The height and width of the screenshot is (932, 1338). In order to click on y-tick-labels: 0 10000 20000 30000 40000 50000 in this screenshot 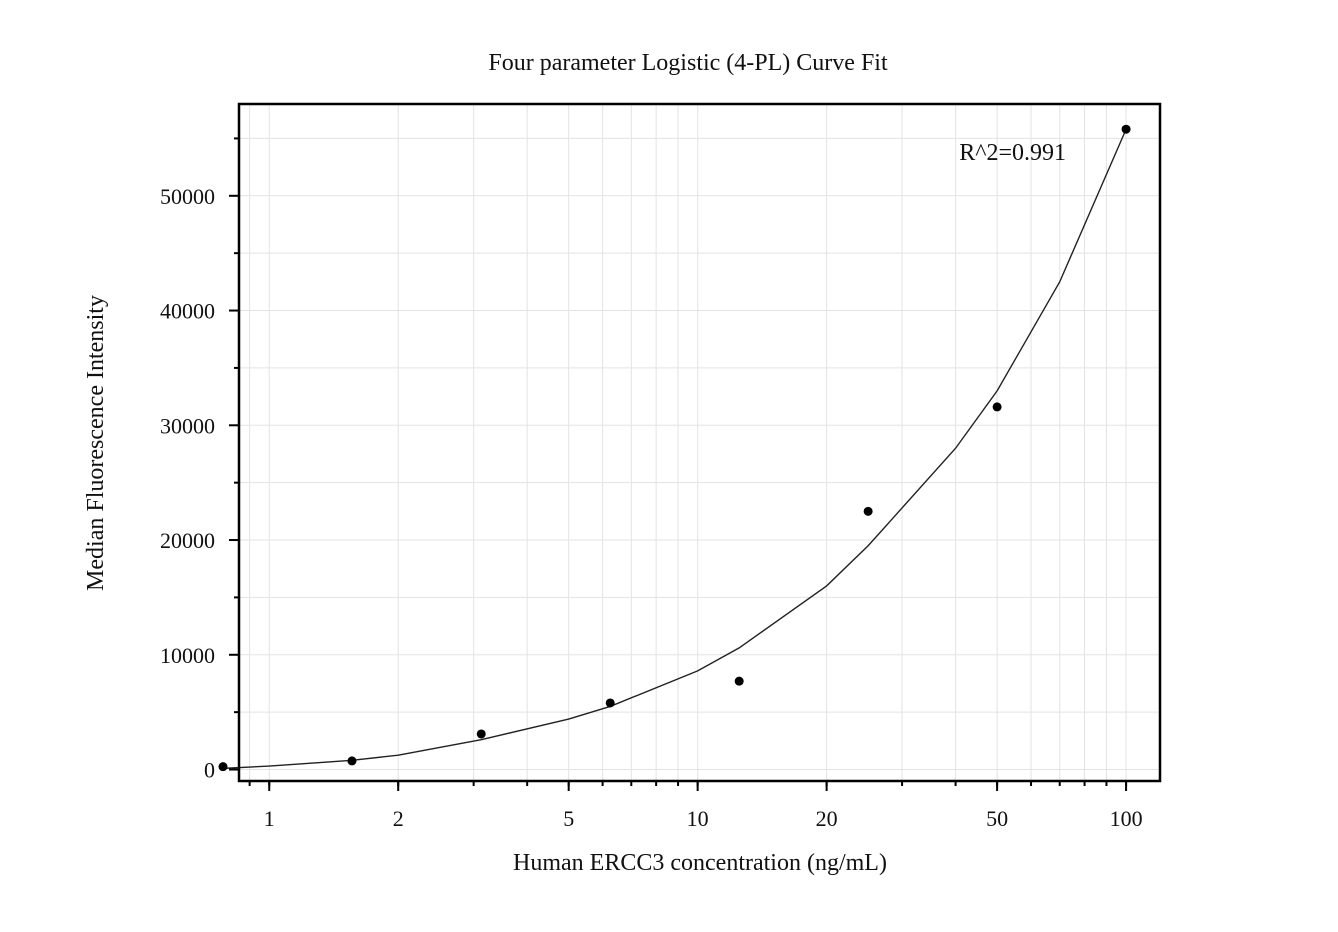, I will do `click(187, 483)`.